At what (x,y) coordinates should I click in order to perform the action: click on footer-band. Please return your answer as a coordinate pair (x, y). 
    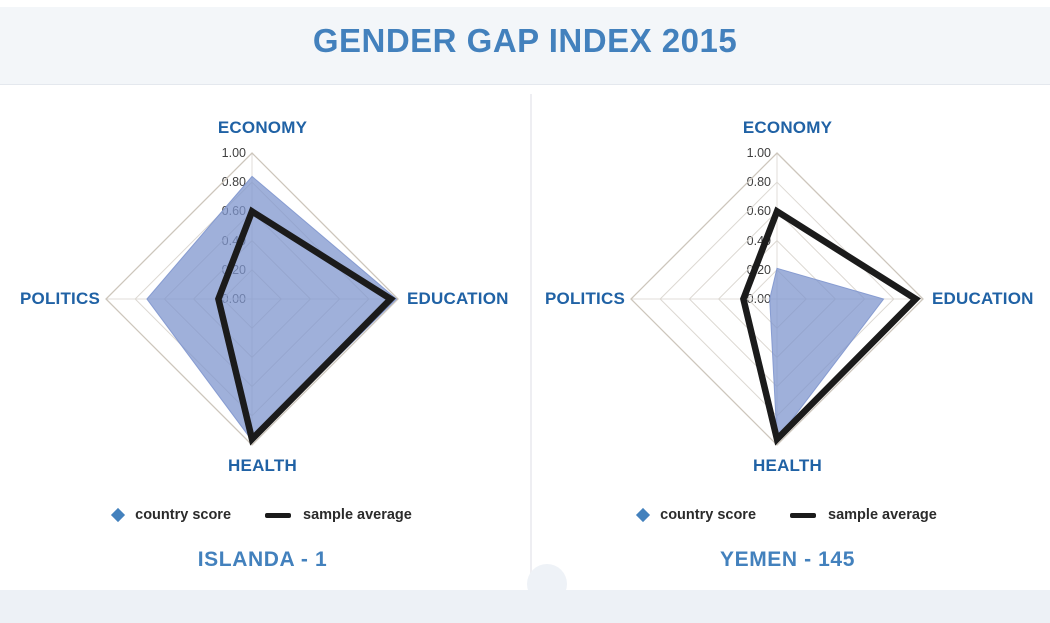
    Looking at the image, I should click on (525, 606).